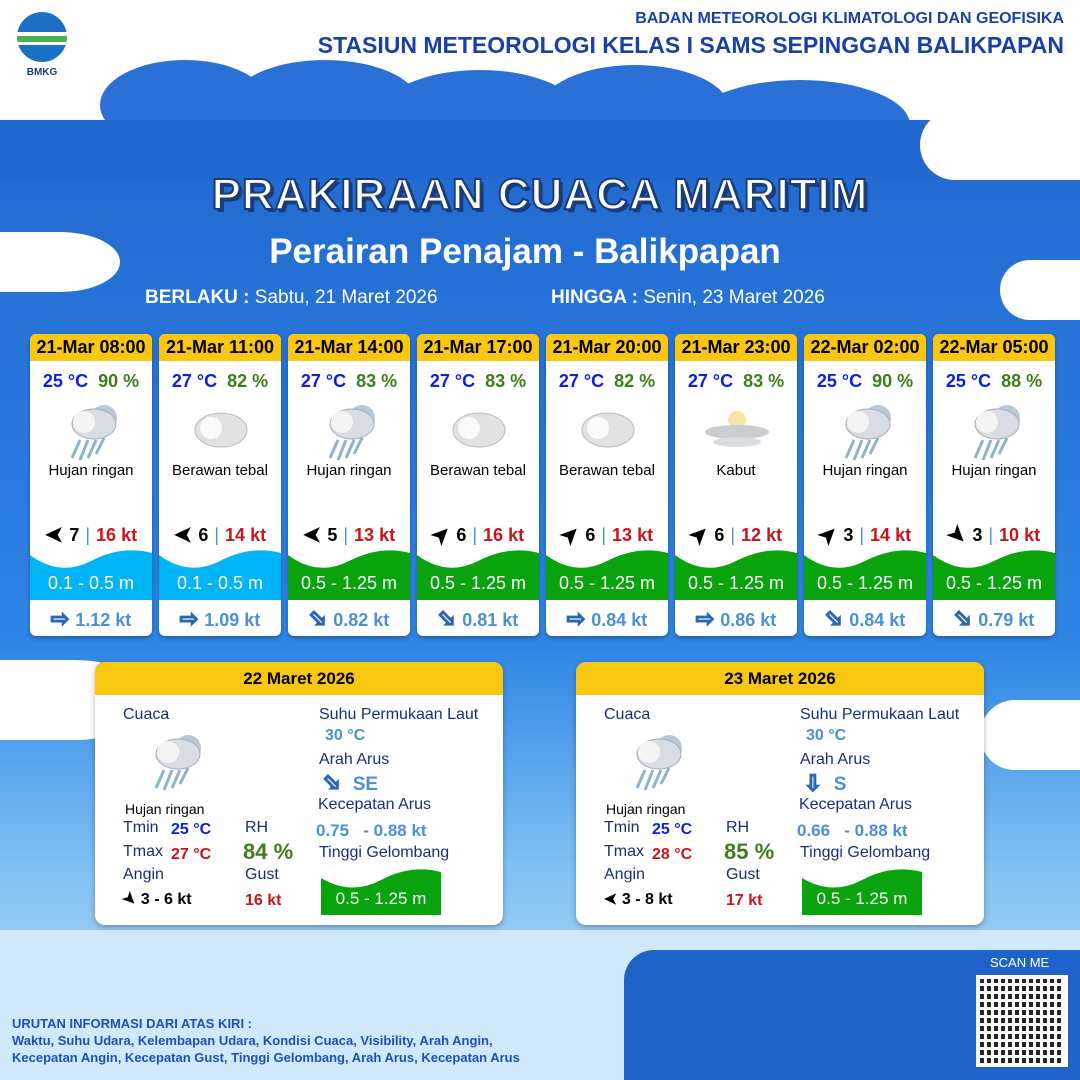 The width and height of the screenshot is (1080, 1080). I want to click on page-title: PRAKIRAAN CUACA MARITIM, so click(540, 194).